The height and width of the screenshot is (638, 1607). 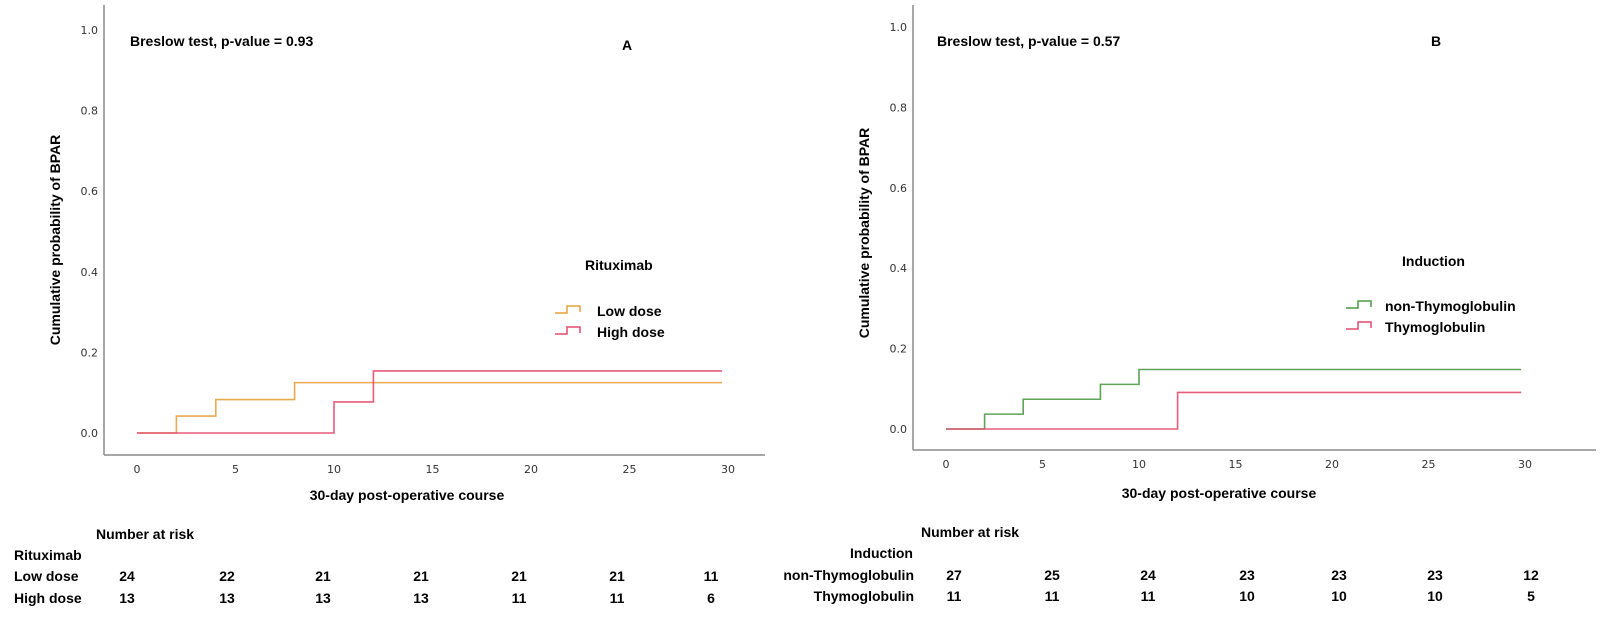 I want to click on panel-label: B, so click(x=1436, y=41).